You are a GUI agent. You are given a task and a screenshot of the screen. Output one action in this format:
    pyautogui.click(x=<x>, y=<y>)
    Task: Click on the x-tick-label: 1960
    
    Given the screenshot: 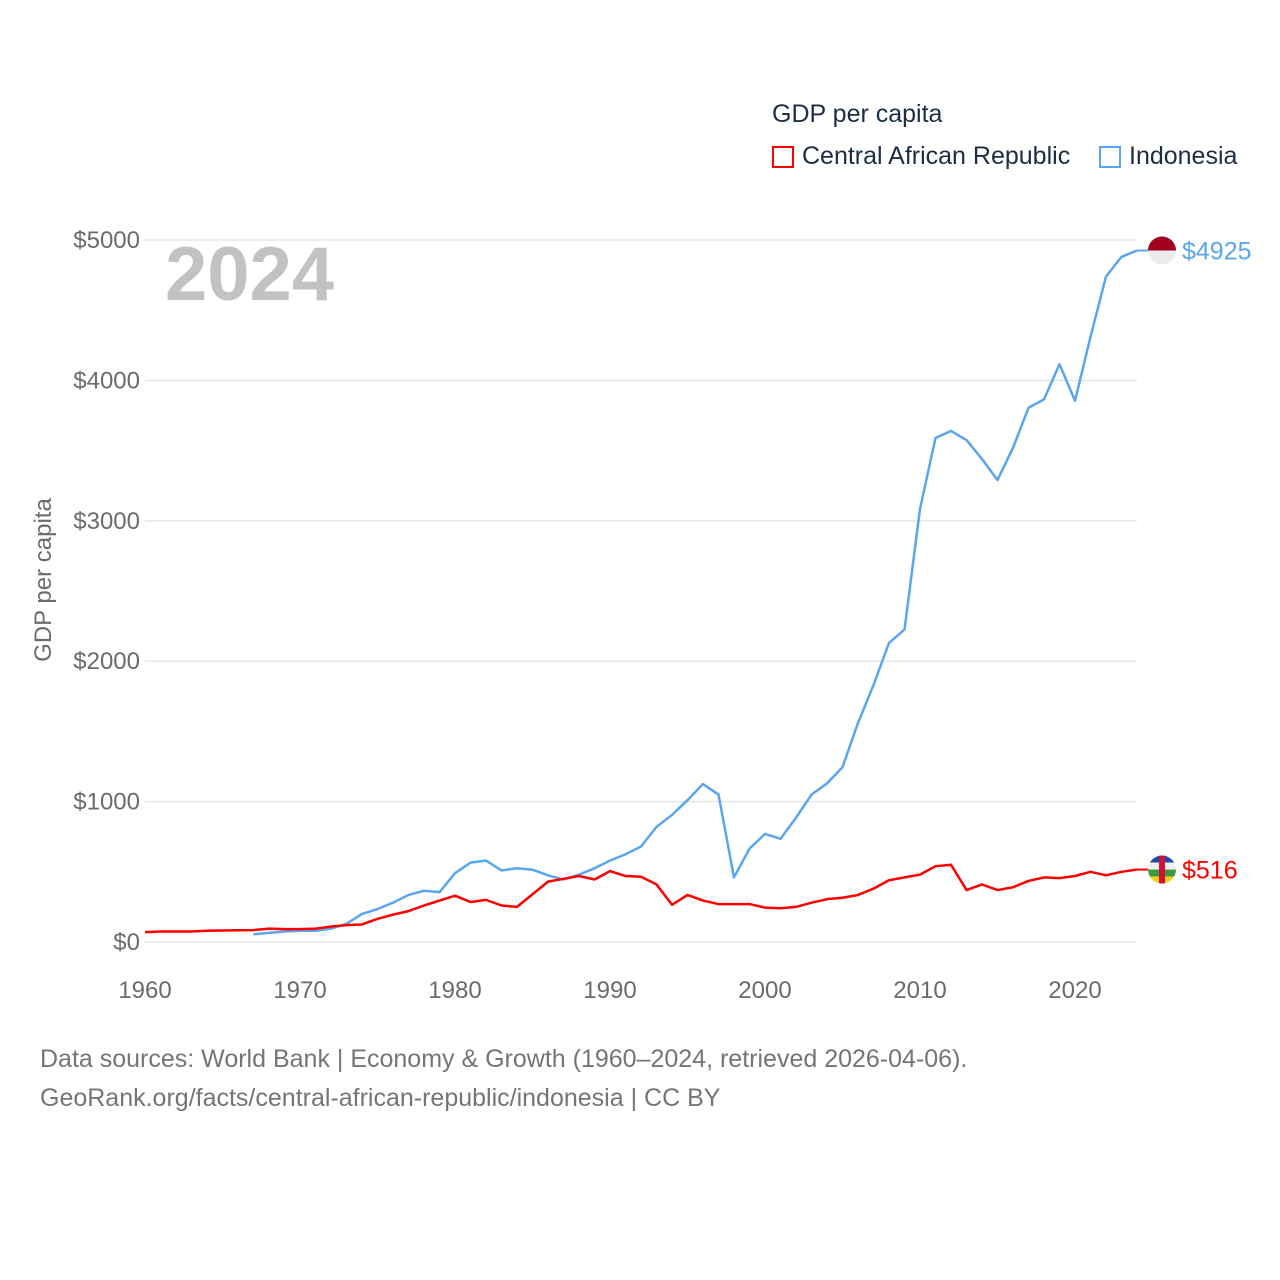 What is the action you would take?
    pyautogui.click(x=144, y=990)
    